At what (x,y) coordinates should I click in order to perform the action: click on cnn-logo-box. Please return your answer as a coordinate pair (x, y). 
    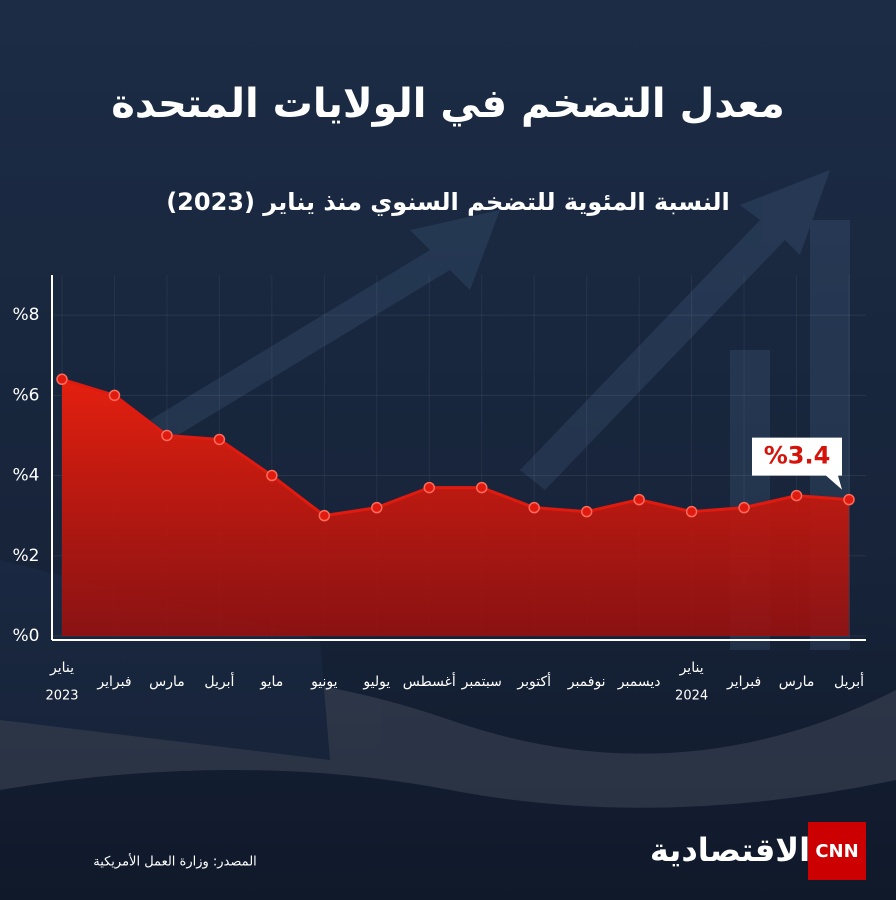
    Looking at the image, I should click on (837, 851).